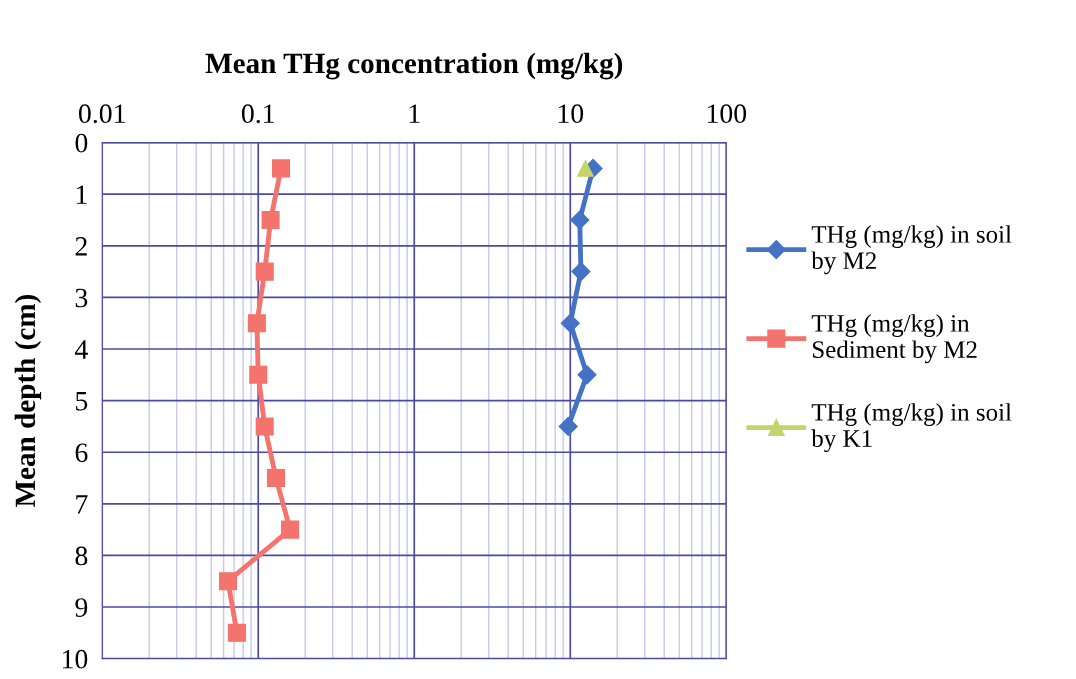 The height and width of the screenshot is (679, 1076). What do you see at coordinates (81, 194) in the screenshot?
I see `y-tick-label: 1` at bounding box center [81, 194].